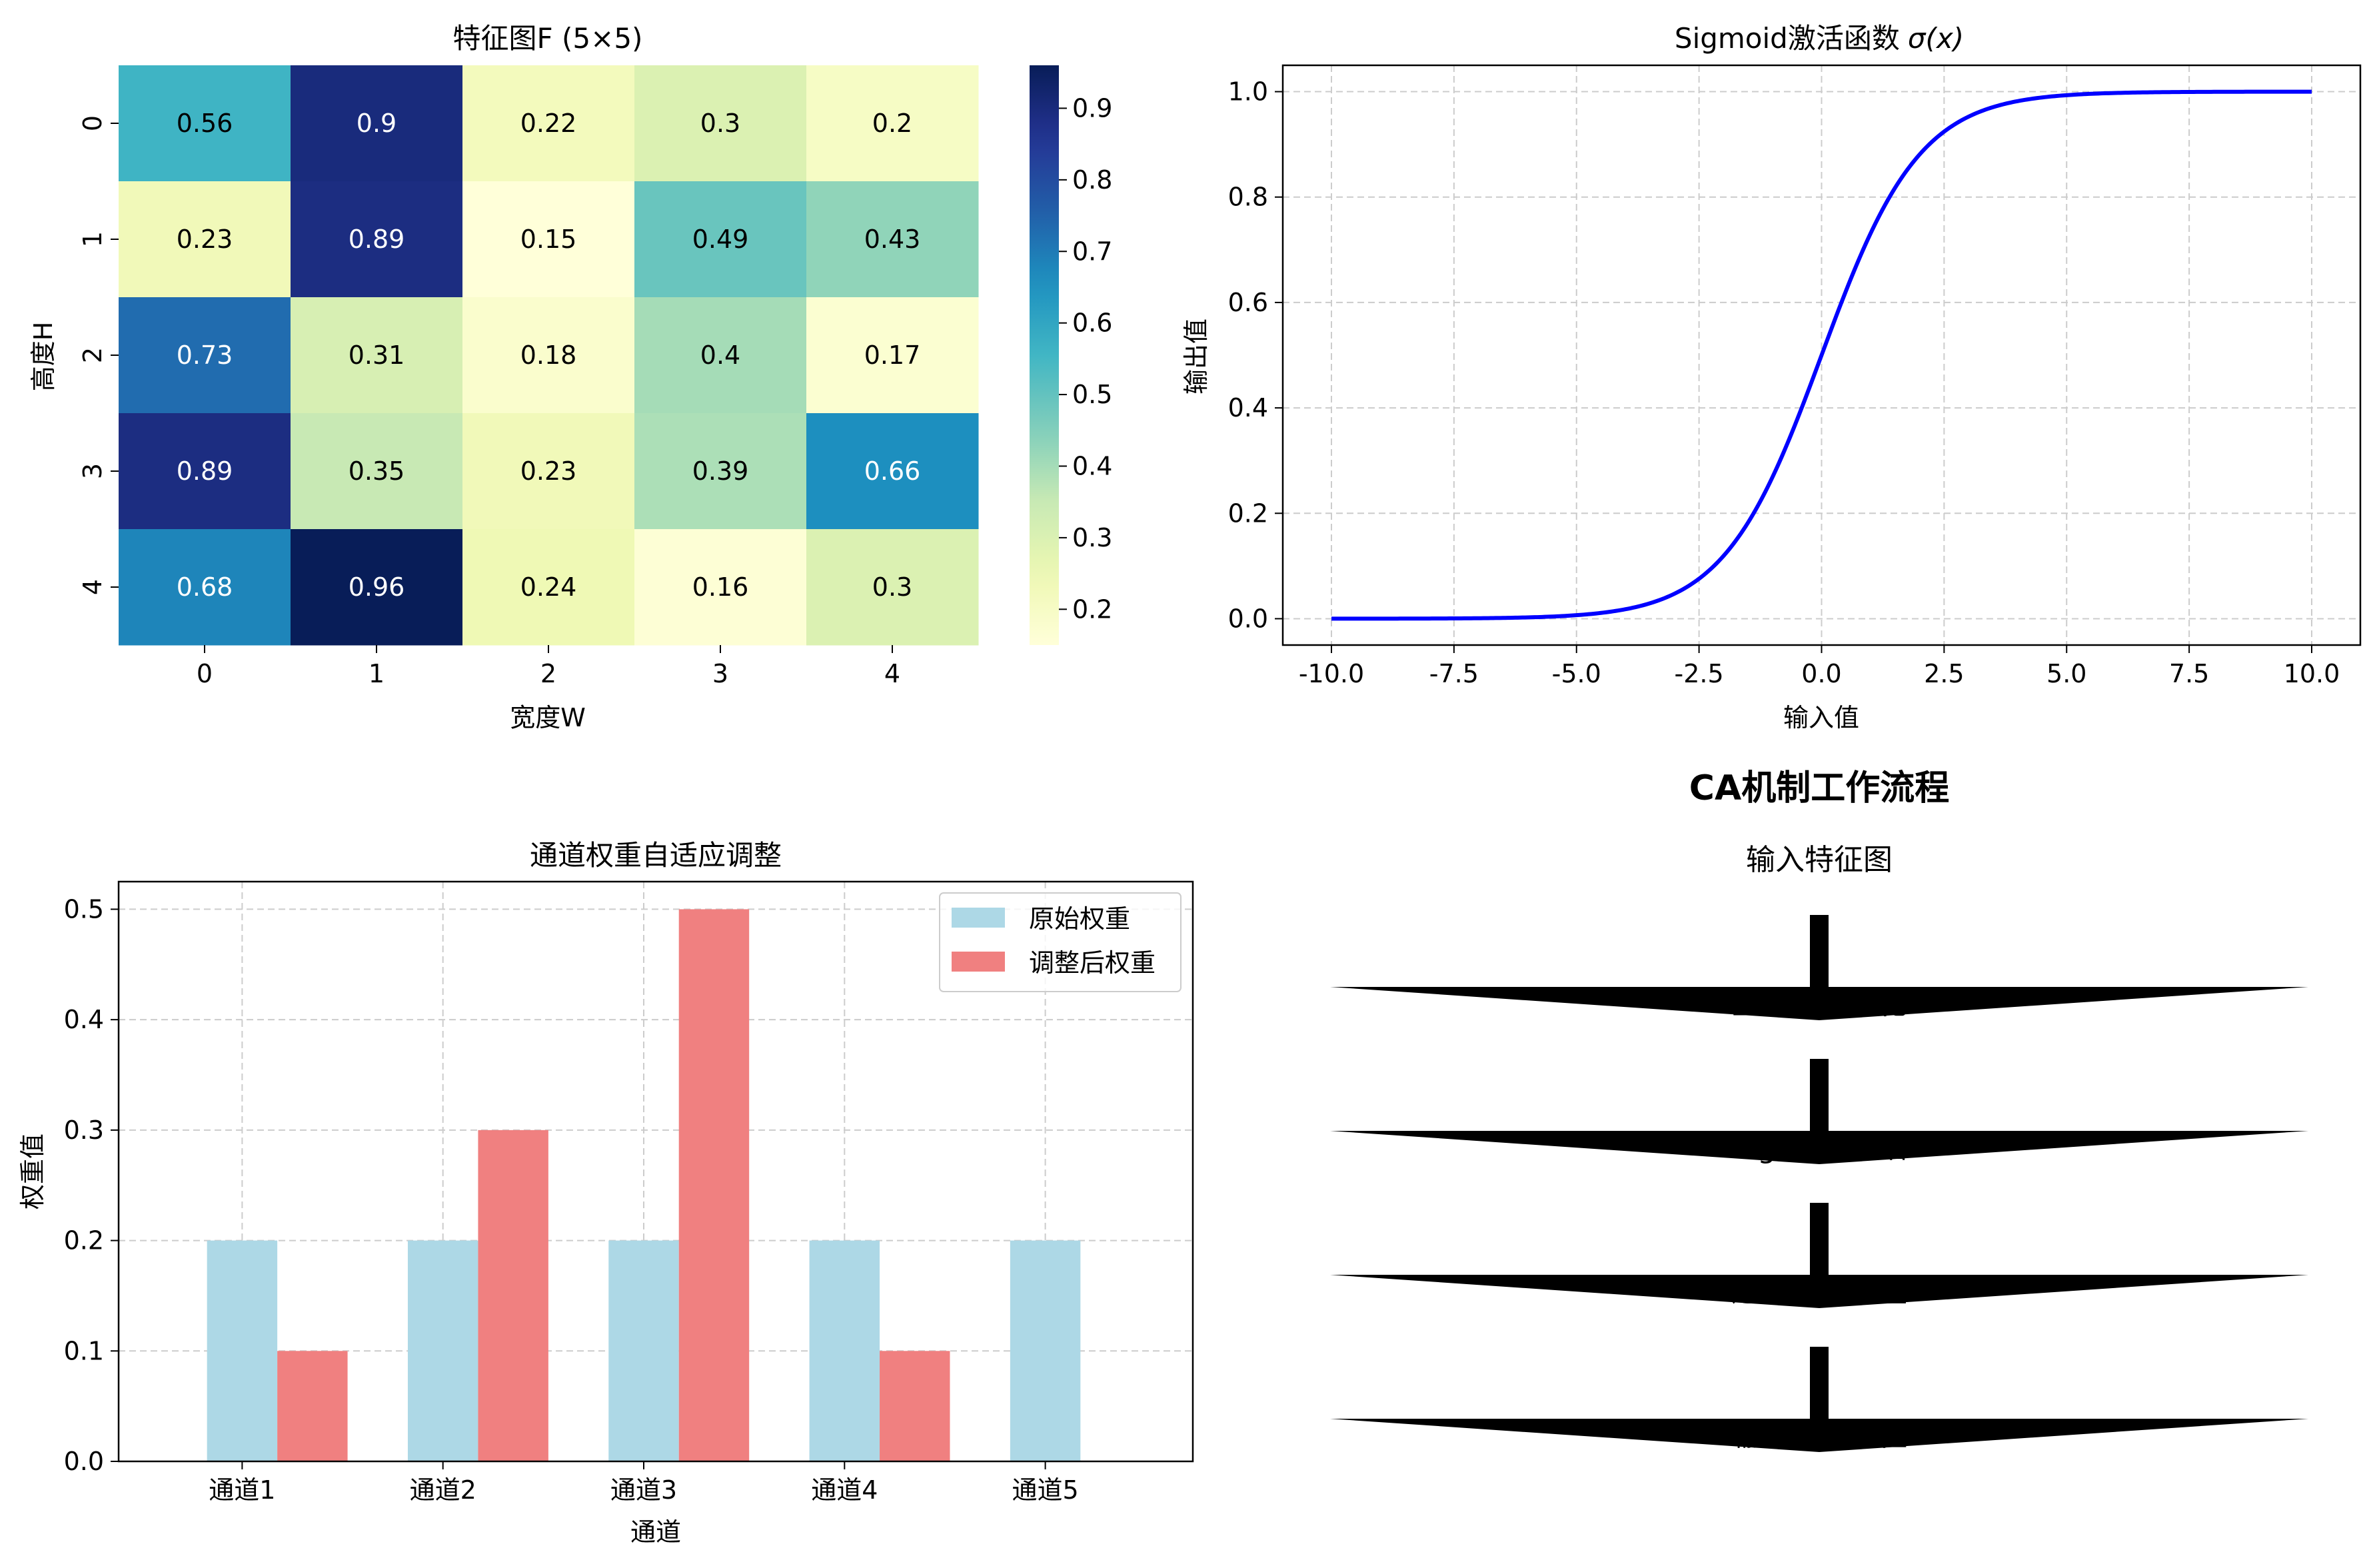  What do you see at coordinates (92, 471) in the screenshot?
I see `heatmap-y-tick-label: 3` at bounding box center [92, 471].